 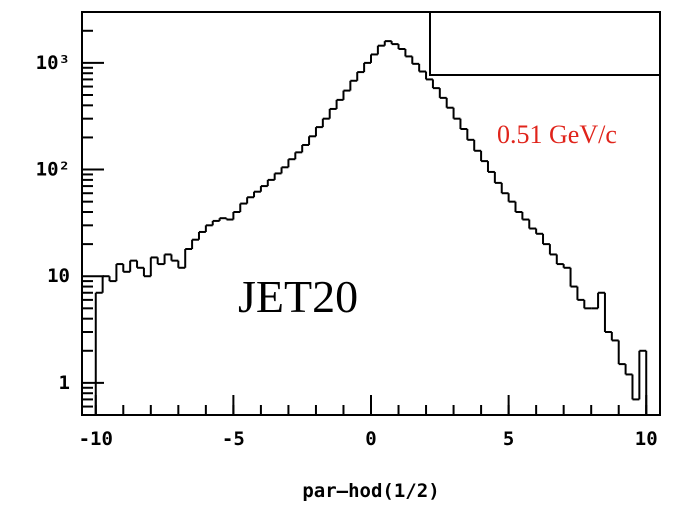 What do you see at coordinates (64, 383) in the screenshot?
I see `y-tick-label: 1` at bounding box center [64, 383].